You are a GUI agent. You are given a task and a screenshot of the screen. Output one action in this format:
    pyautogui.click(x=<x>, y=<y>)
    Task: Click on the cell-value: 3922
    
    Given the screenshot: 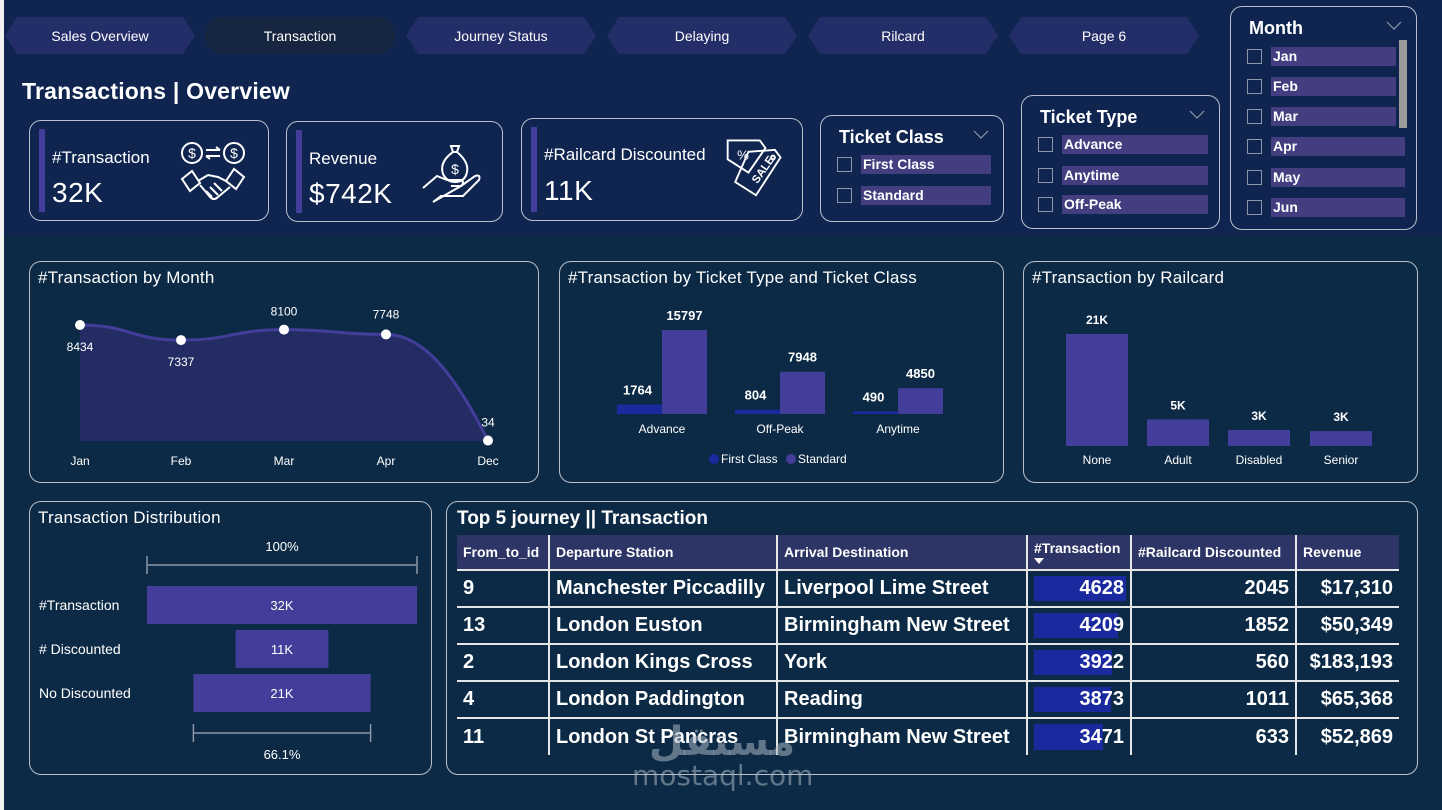 What is the action you would take?
    pyautogui.click(x=1102, y=662)
    